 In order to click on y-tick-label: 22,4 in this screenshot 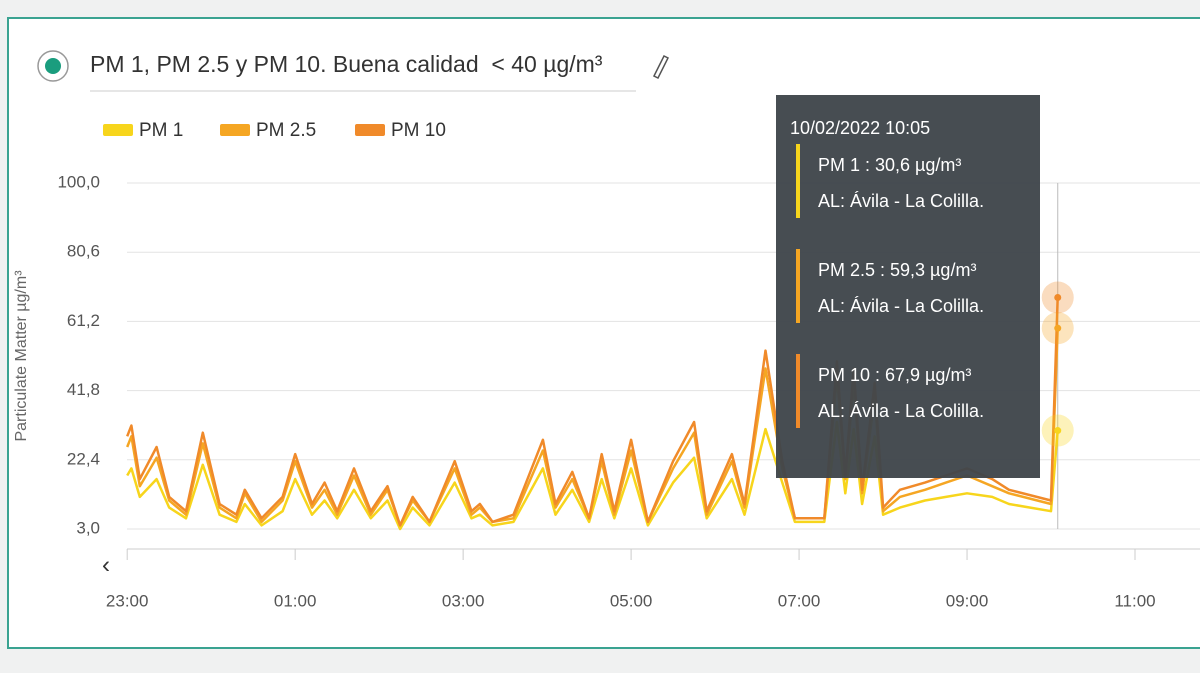, I will do `click(83, 458)`.